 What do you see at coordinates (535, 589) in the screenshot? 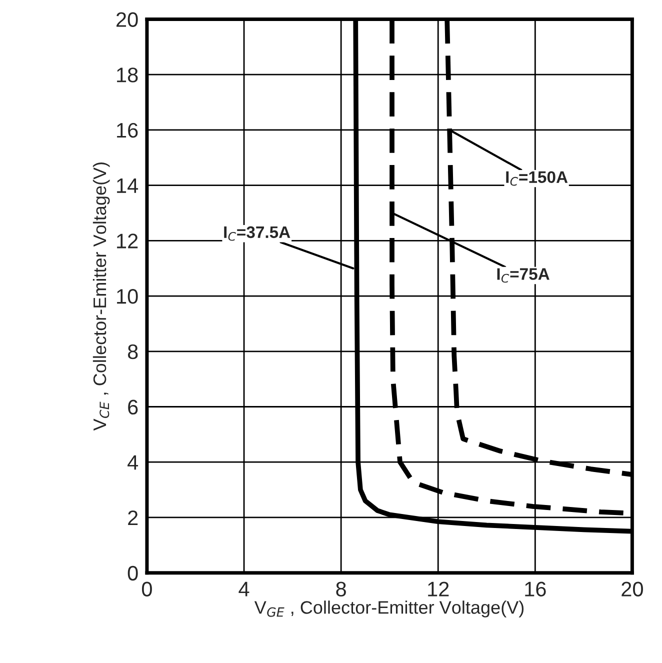
I see `x-tick-label: 16` at bounding box center [535, 589].